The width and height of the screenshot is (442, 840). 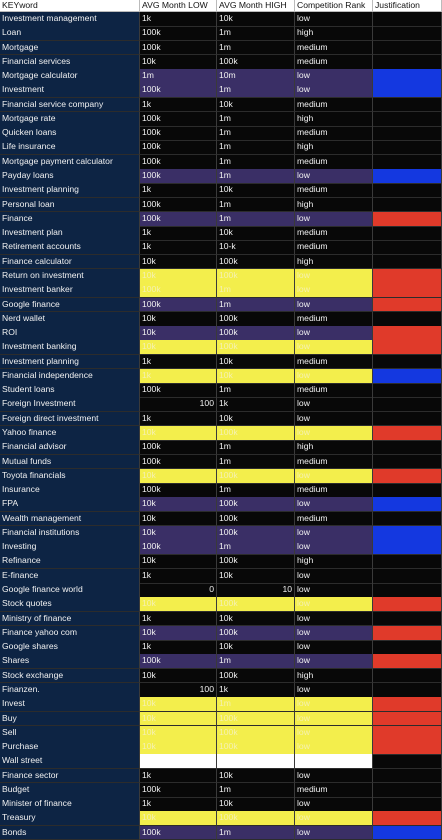 I want to click on keyword-cell: Investment planning, so click(x=70, y=191).